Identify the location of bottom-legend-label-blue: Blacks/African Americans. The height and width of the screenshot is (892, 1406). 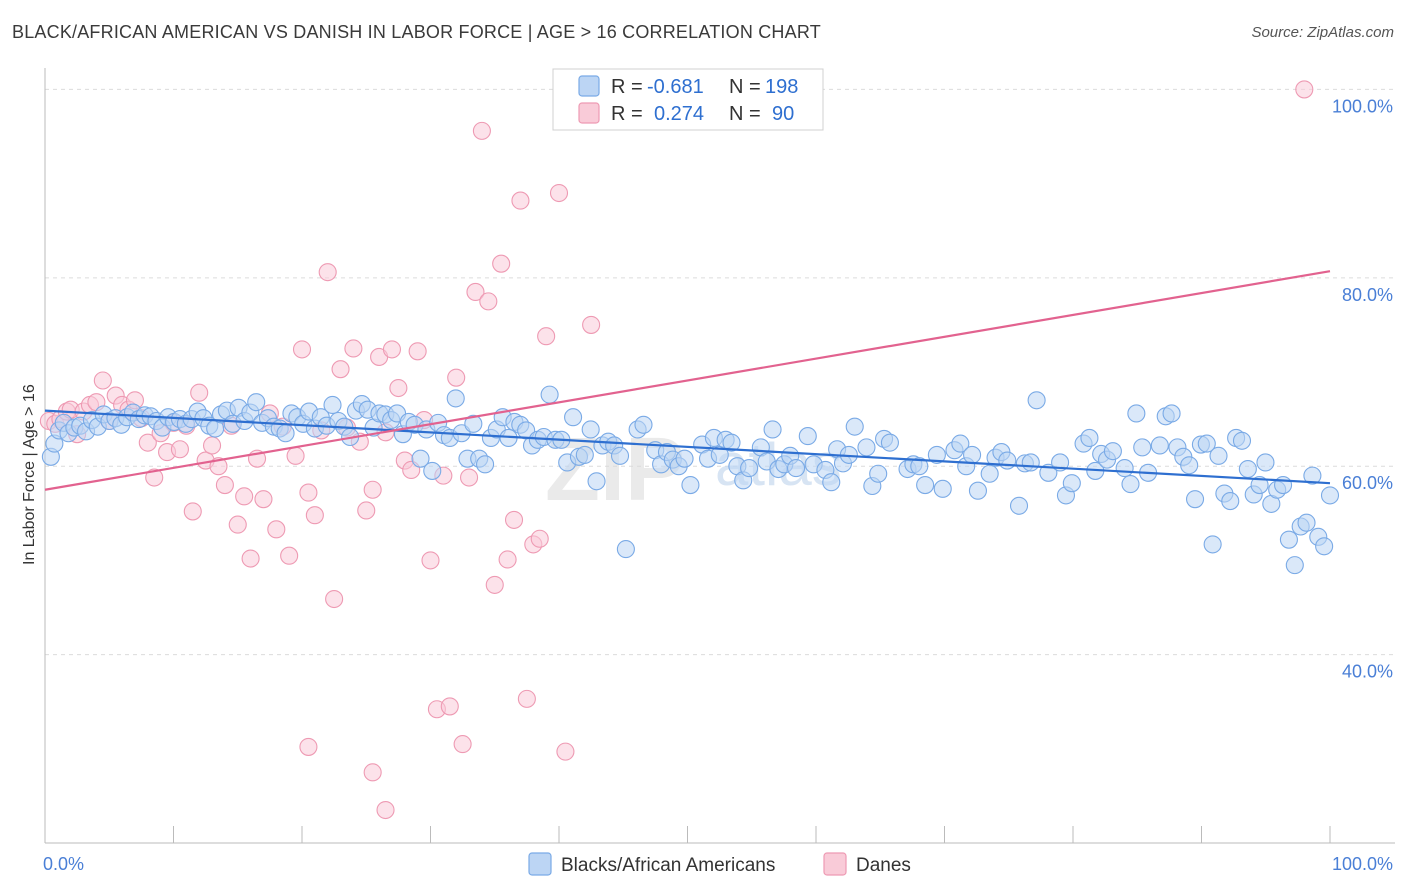
(668, 865).